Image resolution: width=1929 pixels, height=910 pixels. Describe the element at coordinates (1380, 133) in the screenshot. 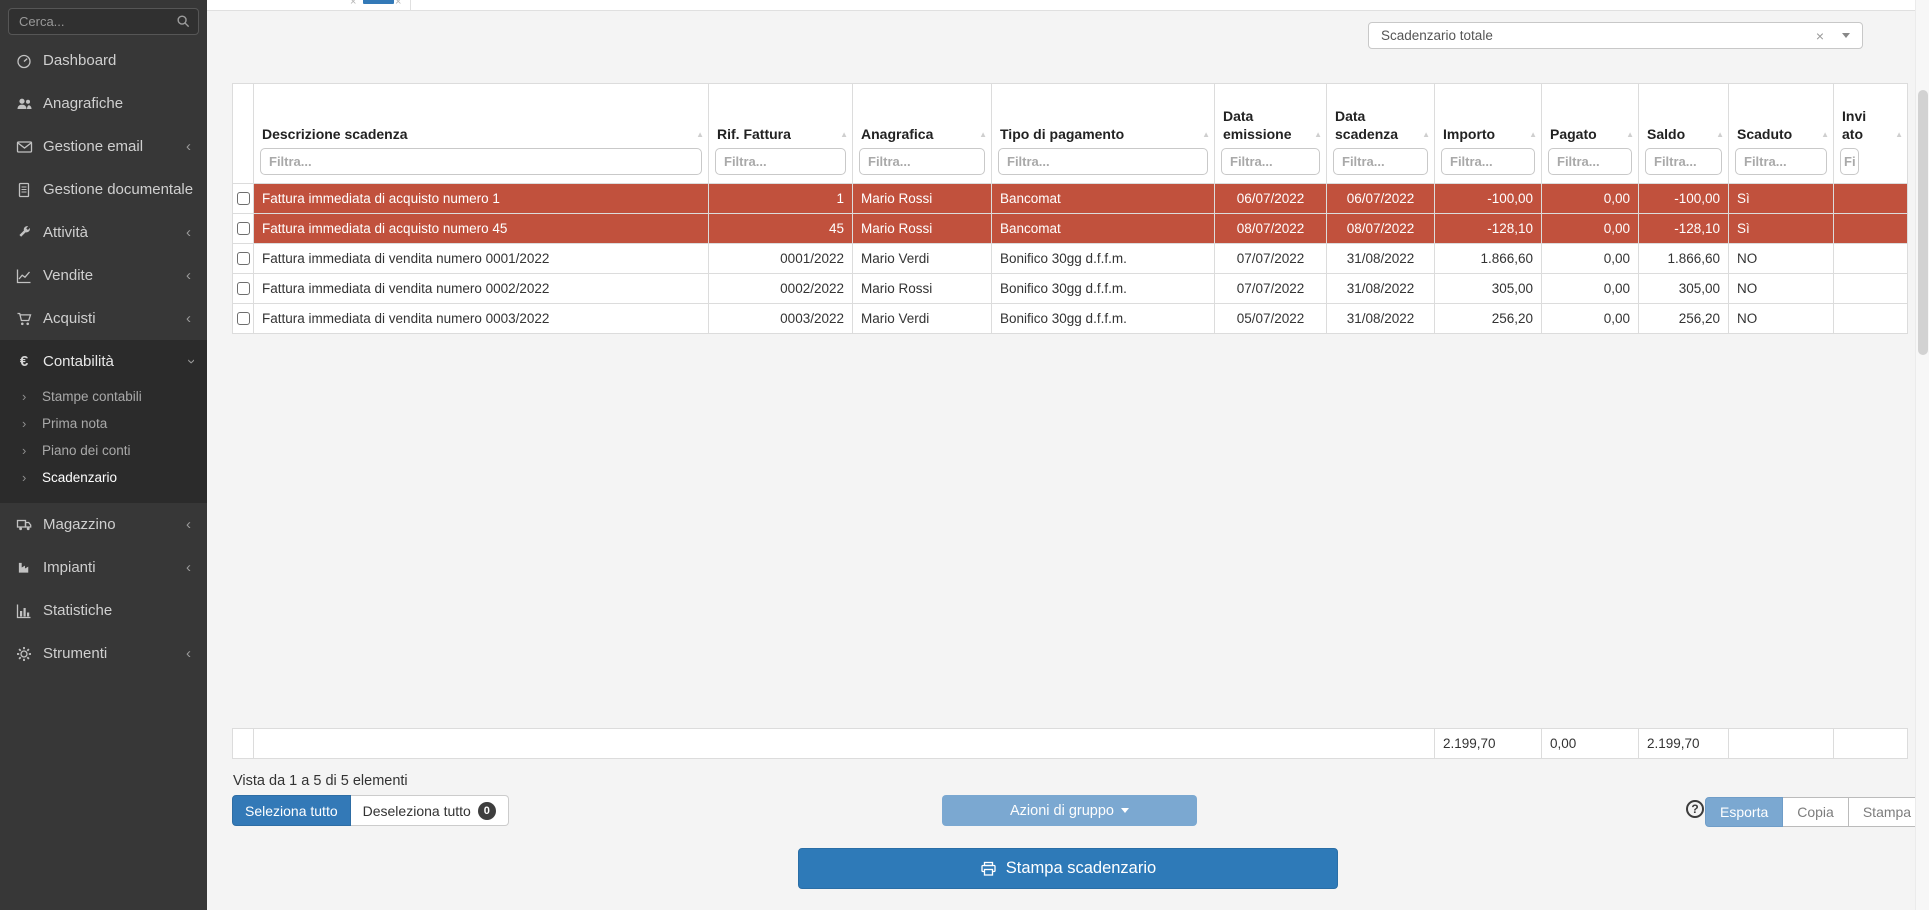

I see `column-header-data-scadenza: Data scadenza ▲` at that location.